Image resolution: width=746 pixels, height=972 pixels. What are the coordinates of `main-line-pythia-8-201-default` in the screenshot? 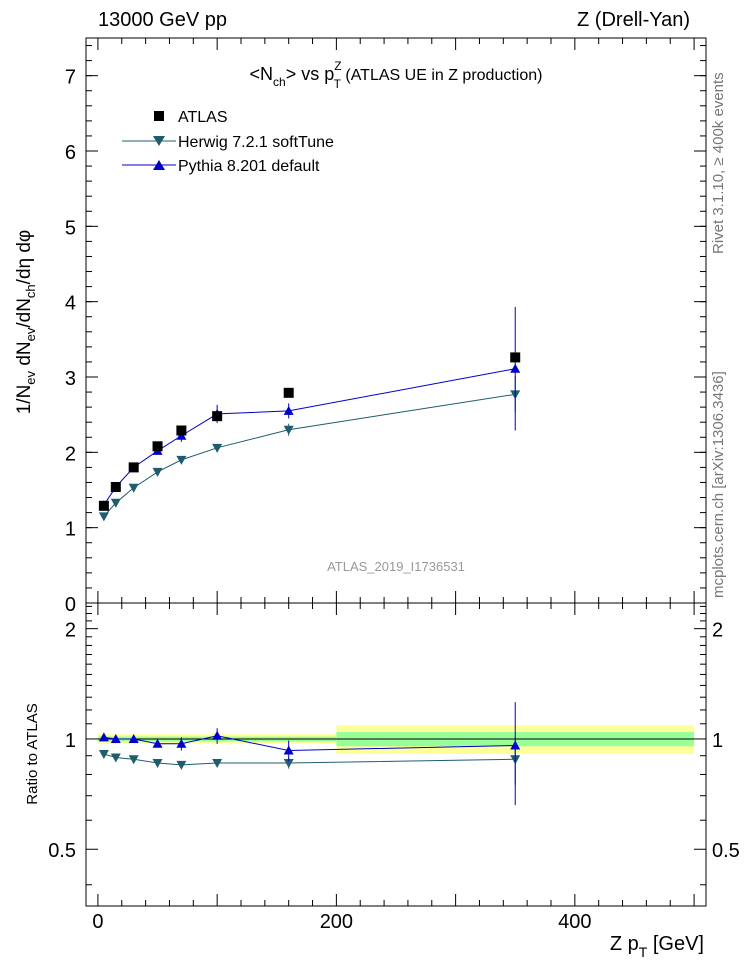 It's located at (309, 437).